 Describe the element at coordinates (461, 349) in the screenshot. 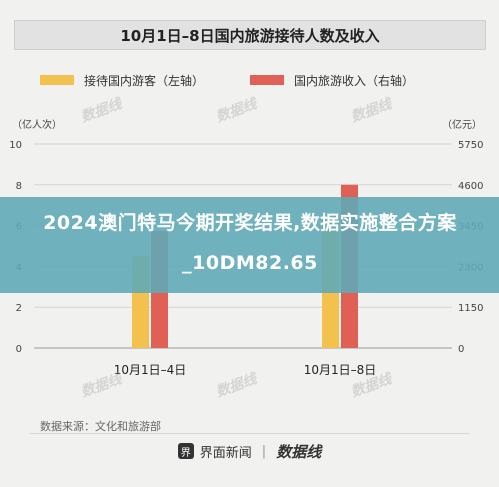

I see `y-tick-right: 0` at that location.